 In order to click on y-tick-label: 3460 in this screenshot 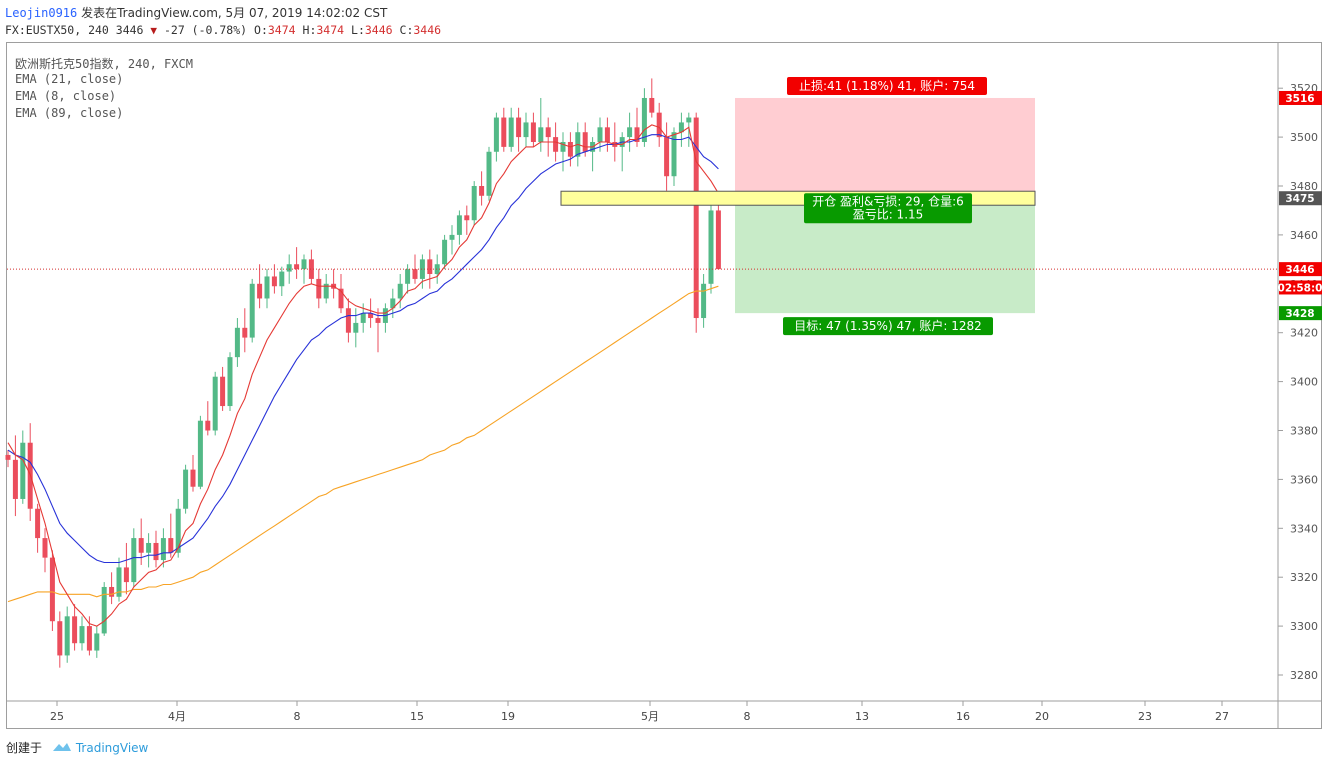, I will do `click(1304, 235)`.